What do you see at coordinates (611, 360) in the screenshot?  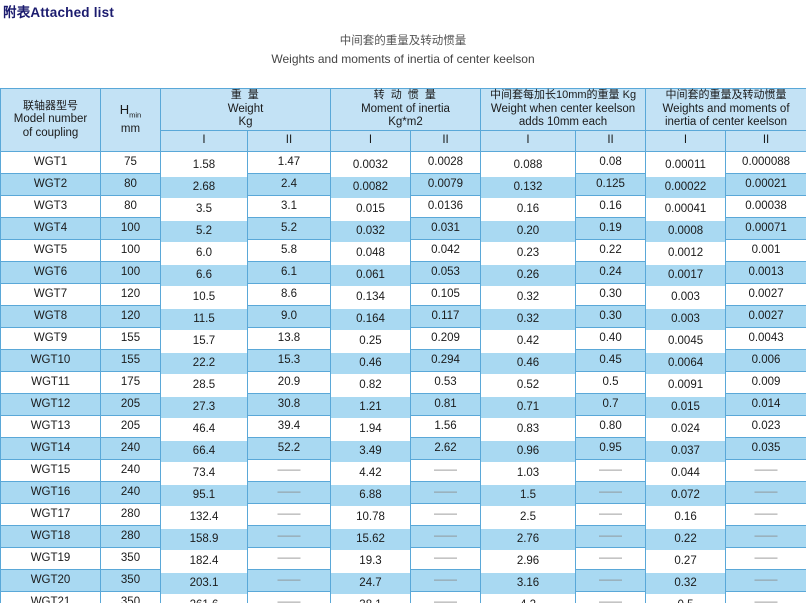 I see `cell-per-10mm-ii: 0.45` at bounding box center [611, 360].